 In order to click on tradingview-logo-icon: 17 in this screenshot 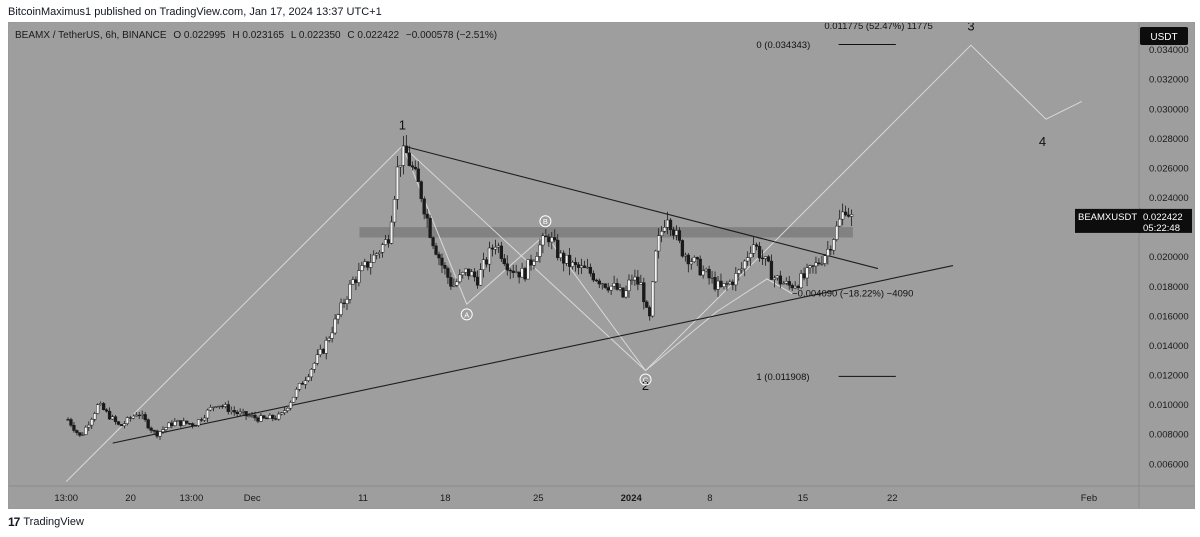, I will do `click(14, 522)`.